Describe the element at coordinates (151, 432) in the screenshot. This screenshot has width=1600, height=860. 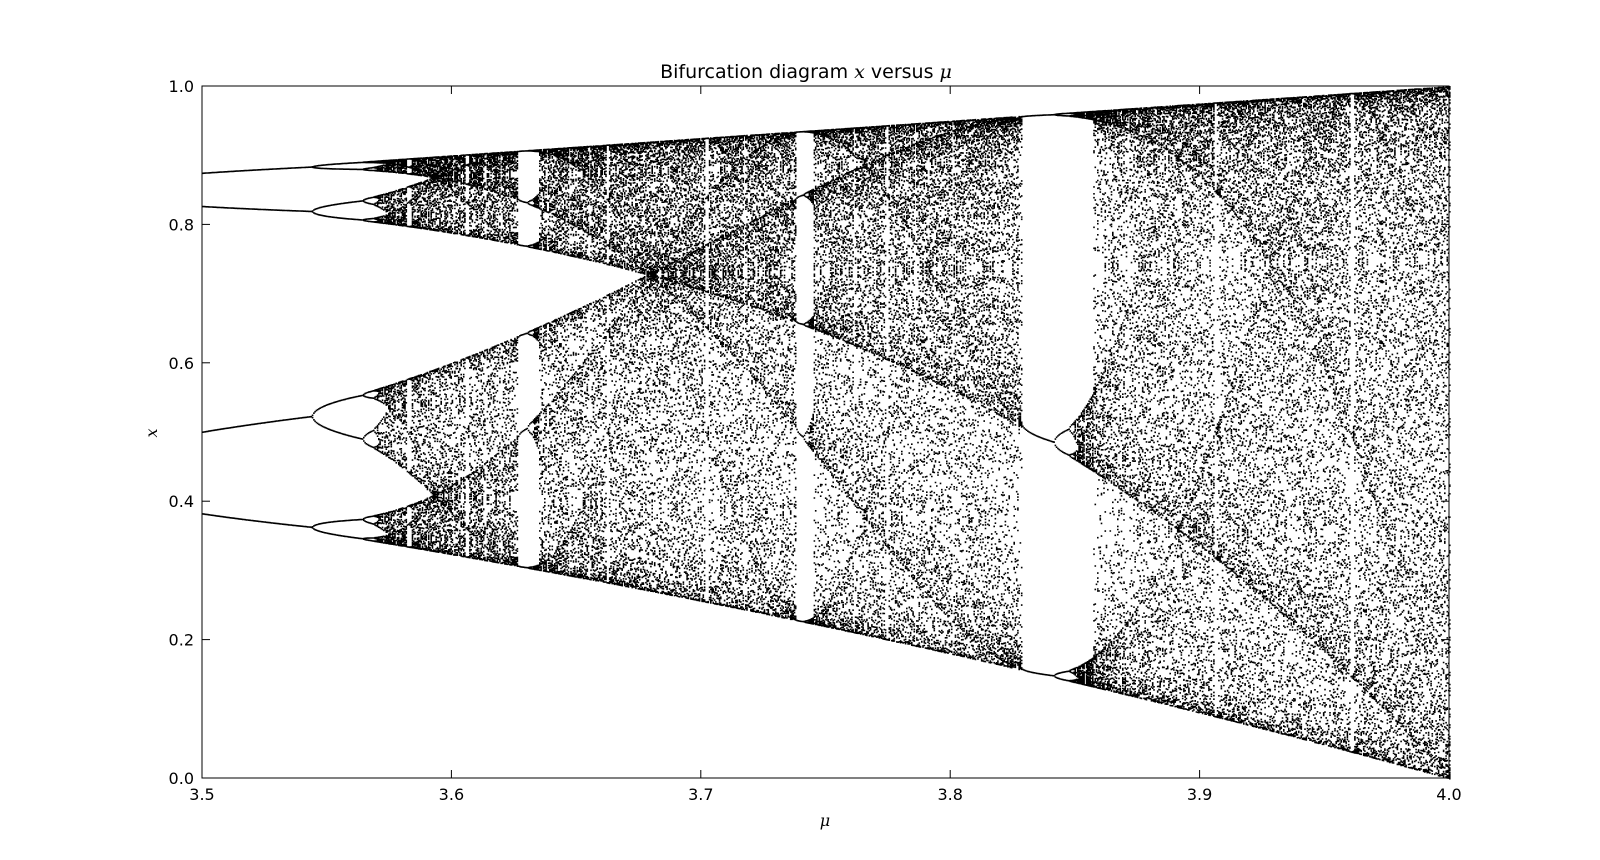
I see `y-axis-label: x` at that location.